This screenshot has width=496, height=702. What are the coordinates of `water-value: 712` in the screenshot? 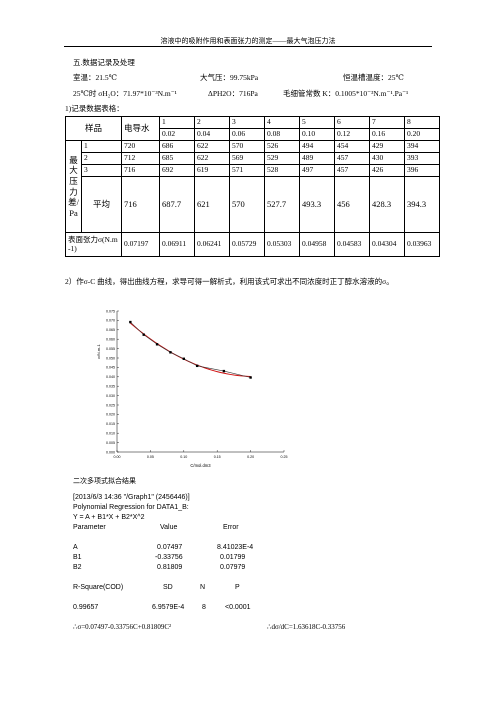 It's located at (141, 158).